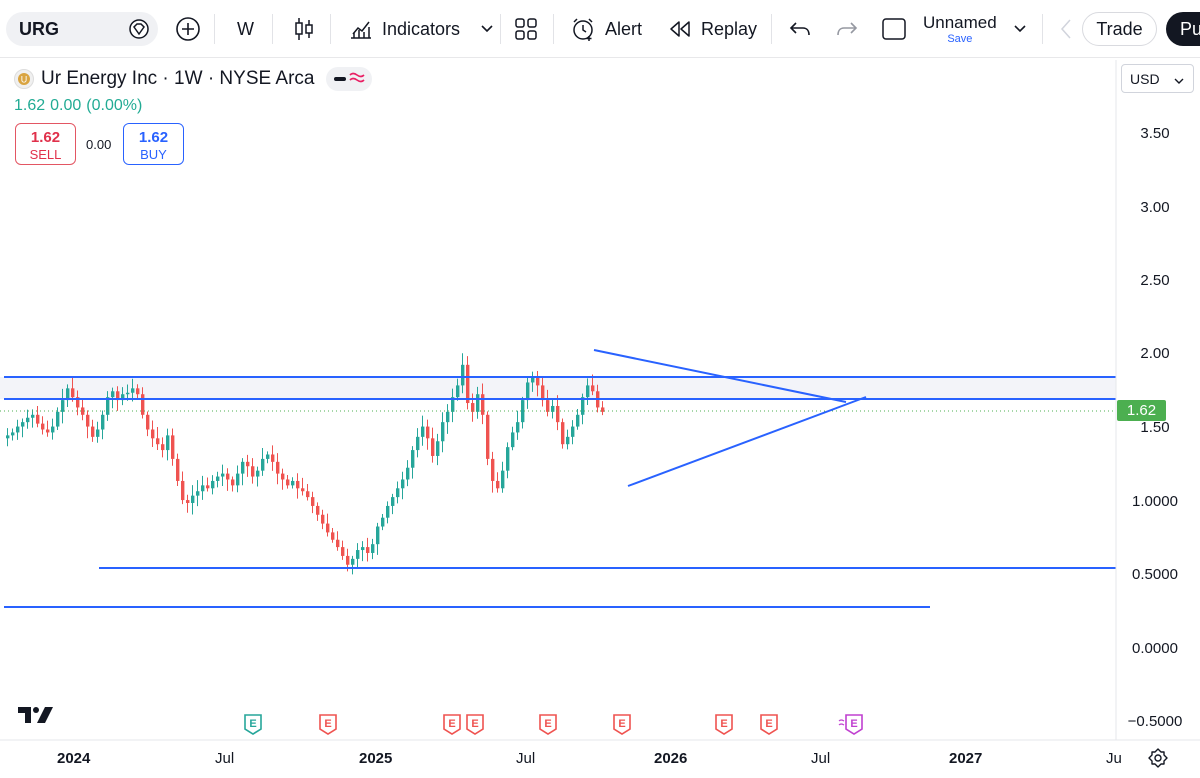 This screenshot has width=1200, height=778. What do you see at coordinates (24, 80) in the screenshot?
I see `svg-text: U` at bounding box center [24, 80].